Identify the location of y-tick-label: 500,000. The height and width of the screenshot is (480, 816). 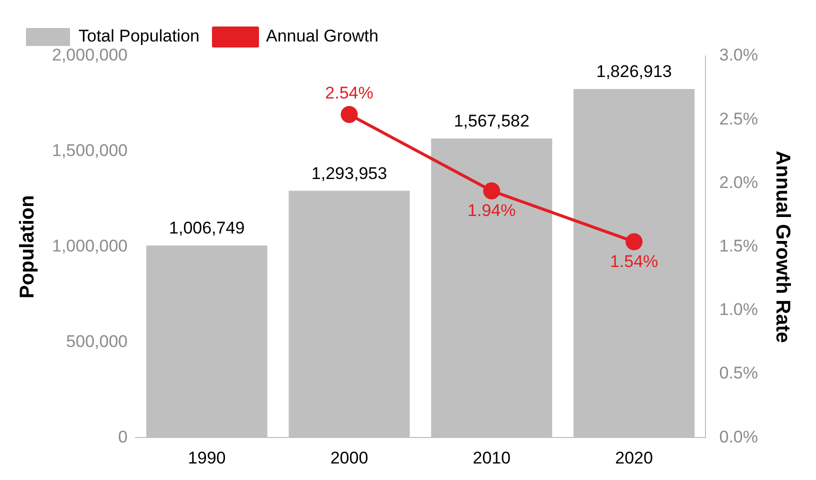
(97, 341).